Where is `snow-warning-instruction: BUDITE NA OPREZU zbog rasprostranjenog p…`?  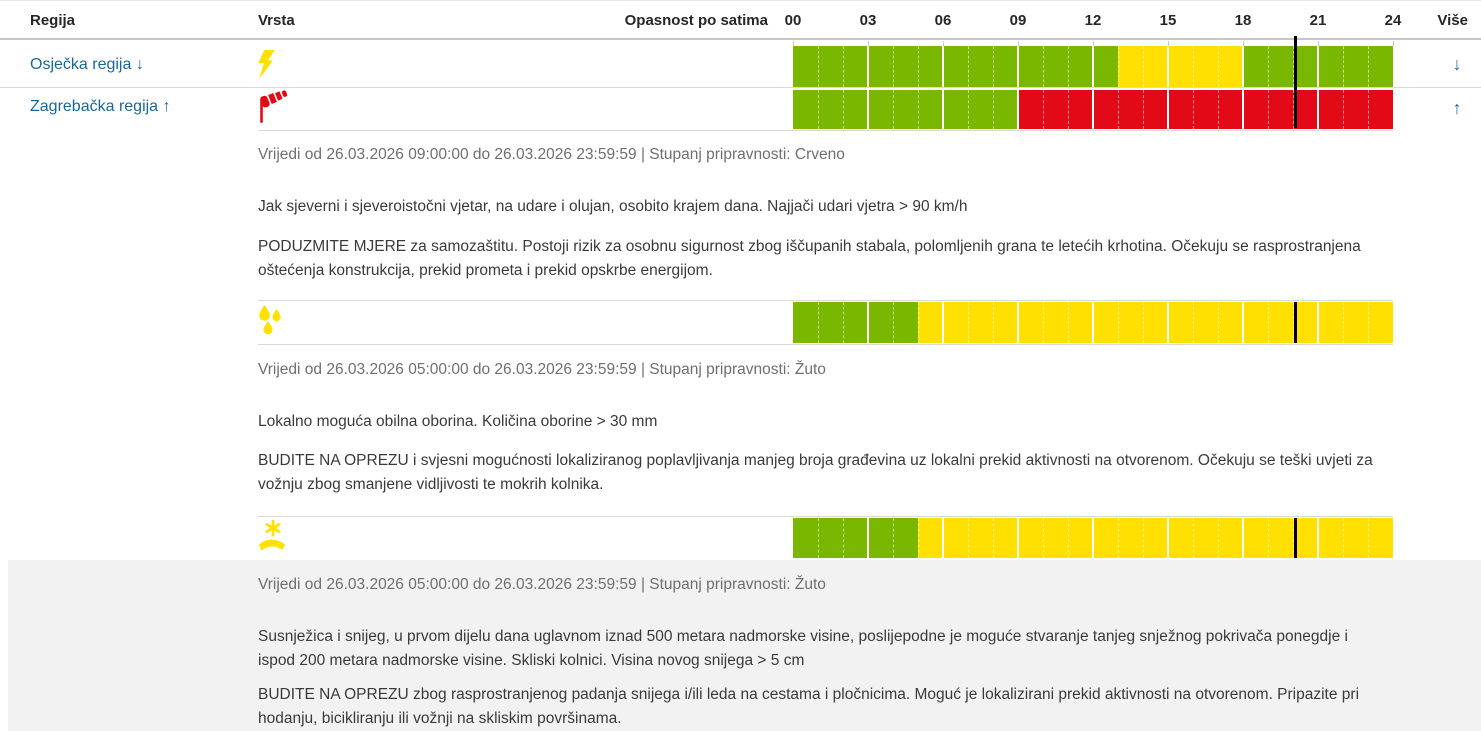
snow-warning-instruction: BUDITE NA OPREZU zbog rasprostranjenog p… is located at coordinates (809, 706).